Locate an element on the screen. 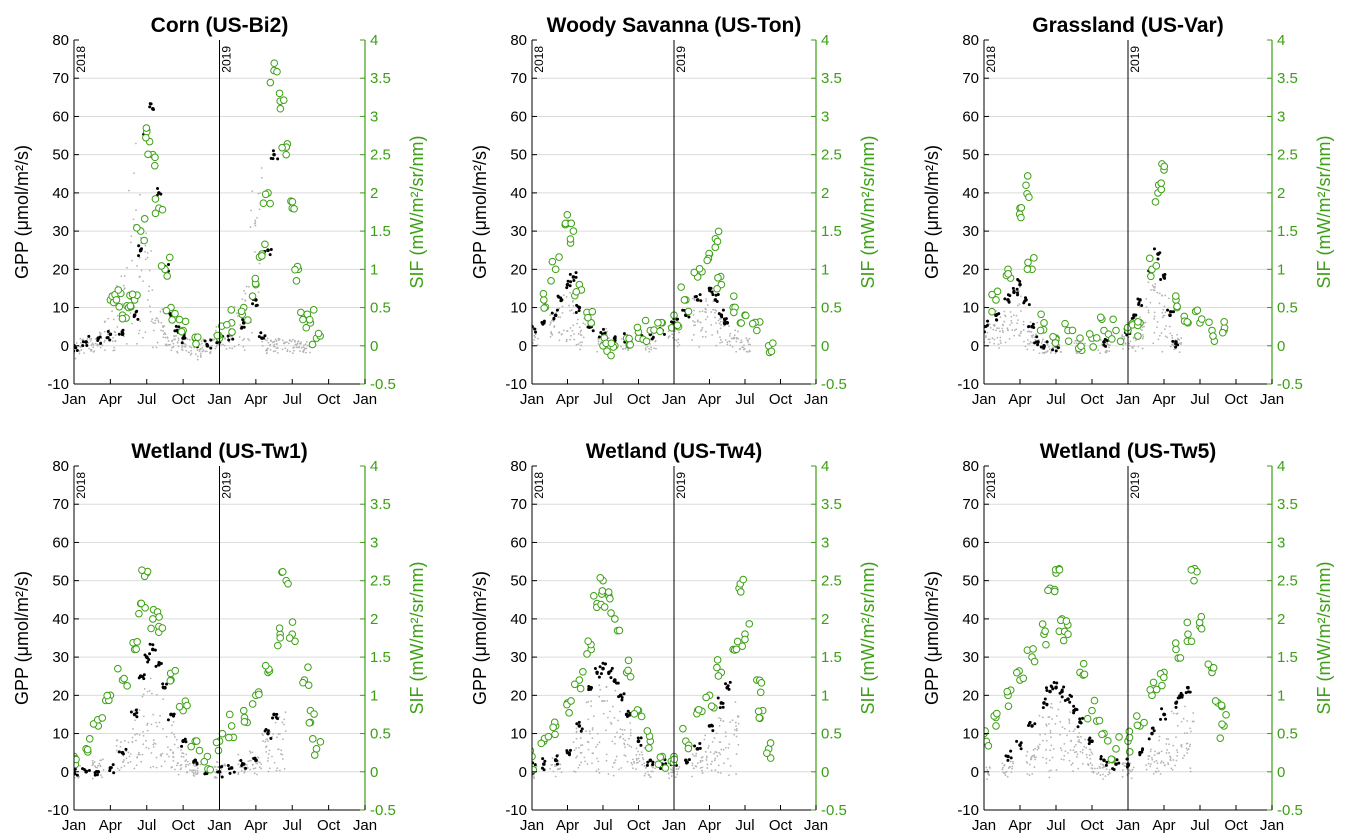 This screenshot has height=838, width=1347. x-tick-label: Jan is located at coordinates (1272, 825).